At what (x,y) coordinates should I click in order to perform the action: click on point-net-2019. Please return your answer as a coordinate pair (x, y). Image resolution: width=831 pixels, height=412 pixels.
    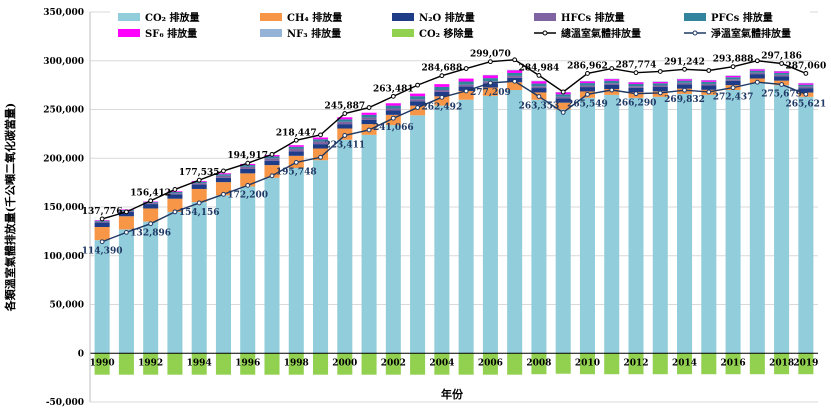
    Looking at the image, I should click on (806, 94).